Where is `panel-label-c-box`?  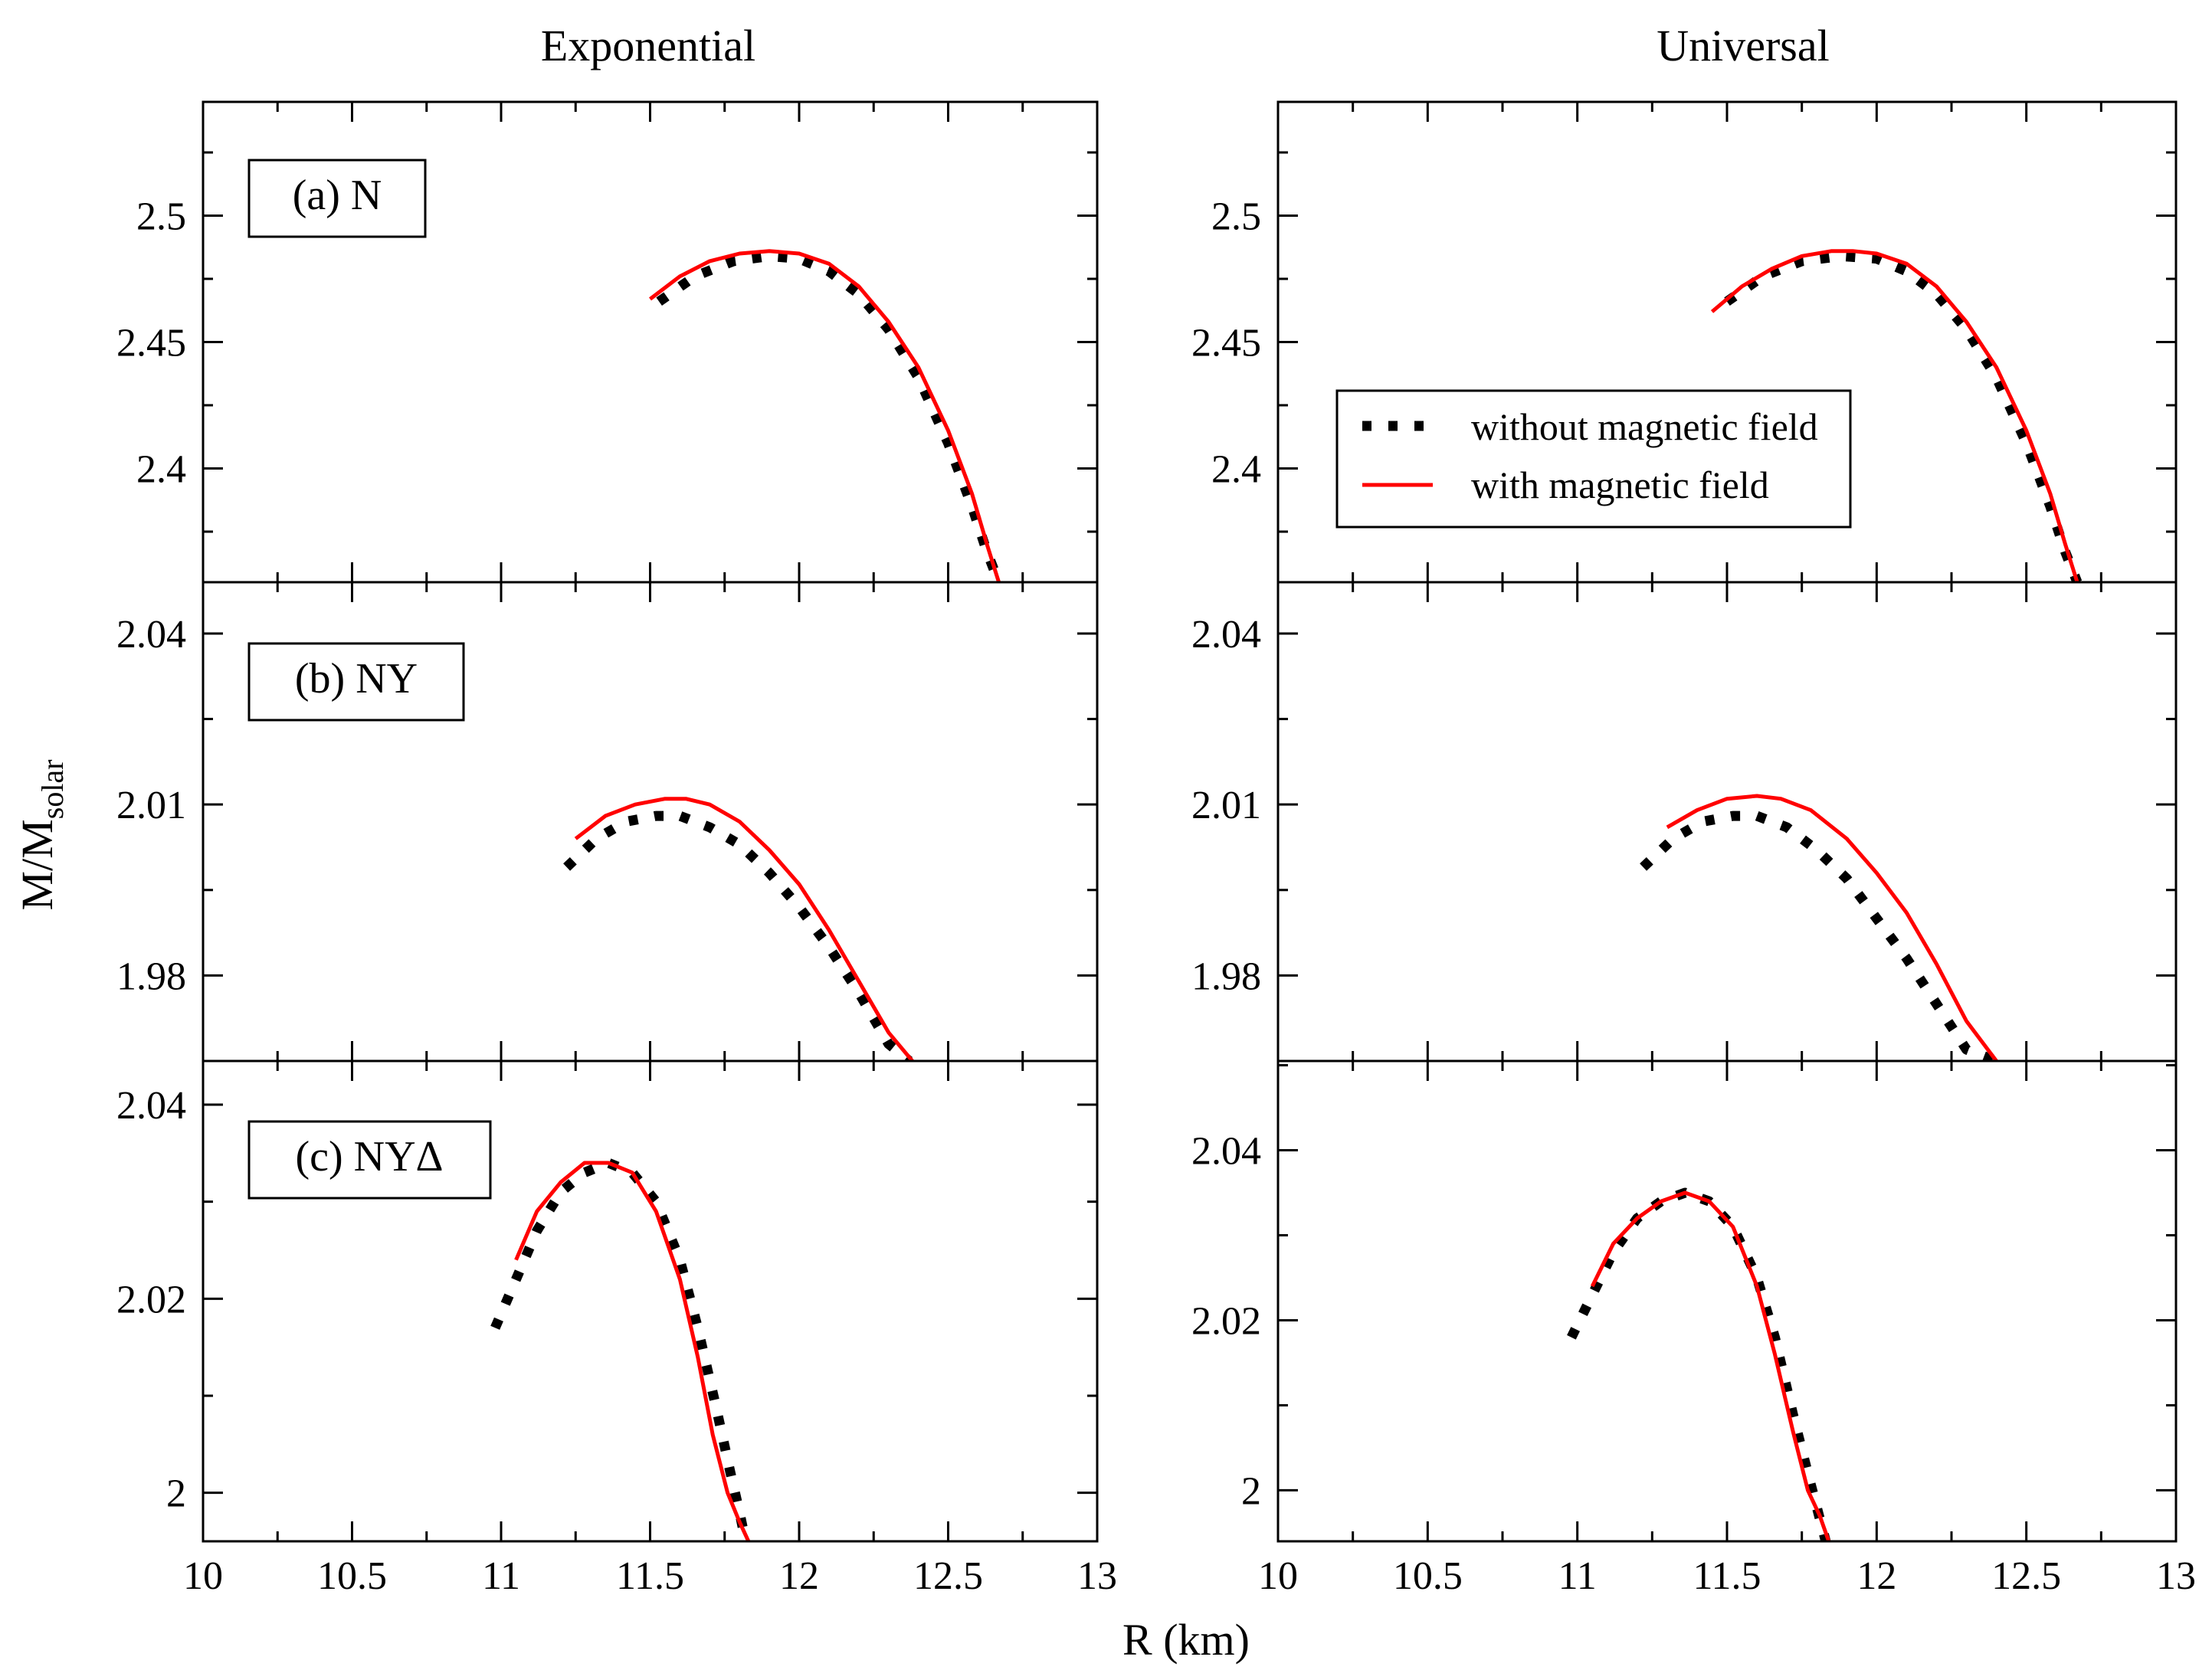
panel-label-c-box is located at coordinates (369, 1160).